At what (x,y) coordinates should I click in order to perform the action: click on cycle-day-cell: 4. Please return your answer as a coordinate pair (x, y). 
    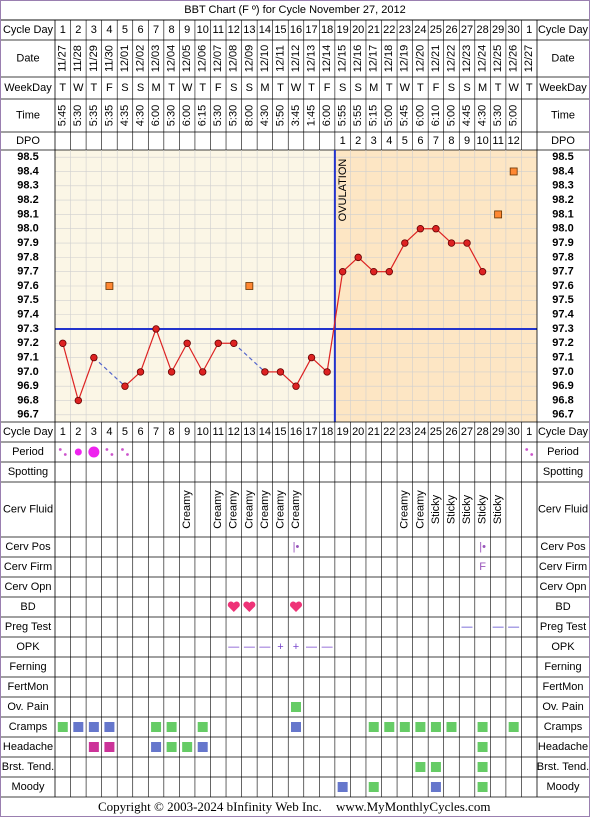
    Looking at the image, I should click on (109, 30).